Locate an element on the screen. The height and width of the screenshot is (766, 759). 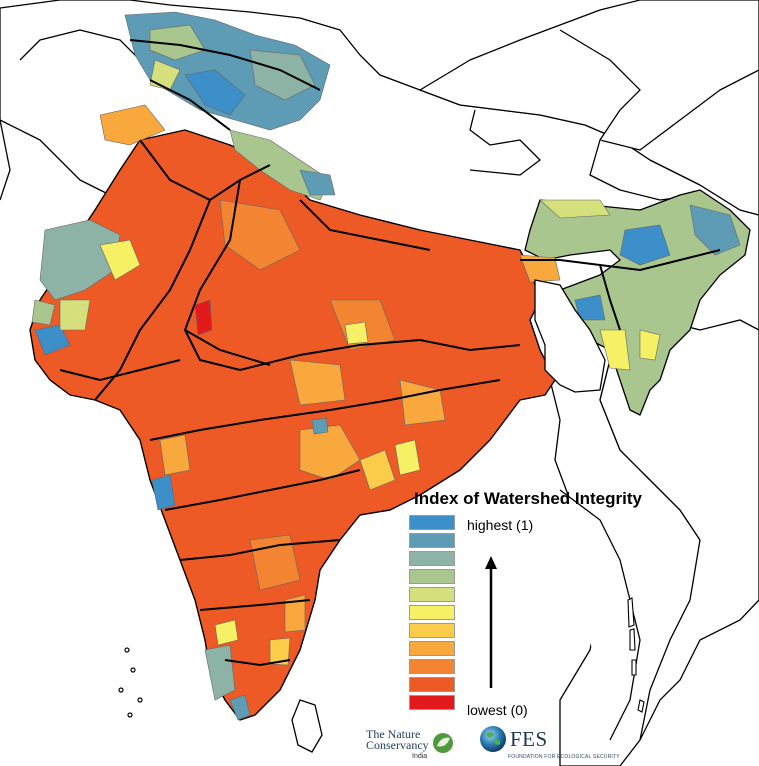
tnc-logo-line1: The Nature is located at coordinates (393, 734).